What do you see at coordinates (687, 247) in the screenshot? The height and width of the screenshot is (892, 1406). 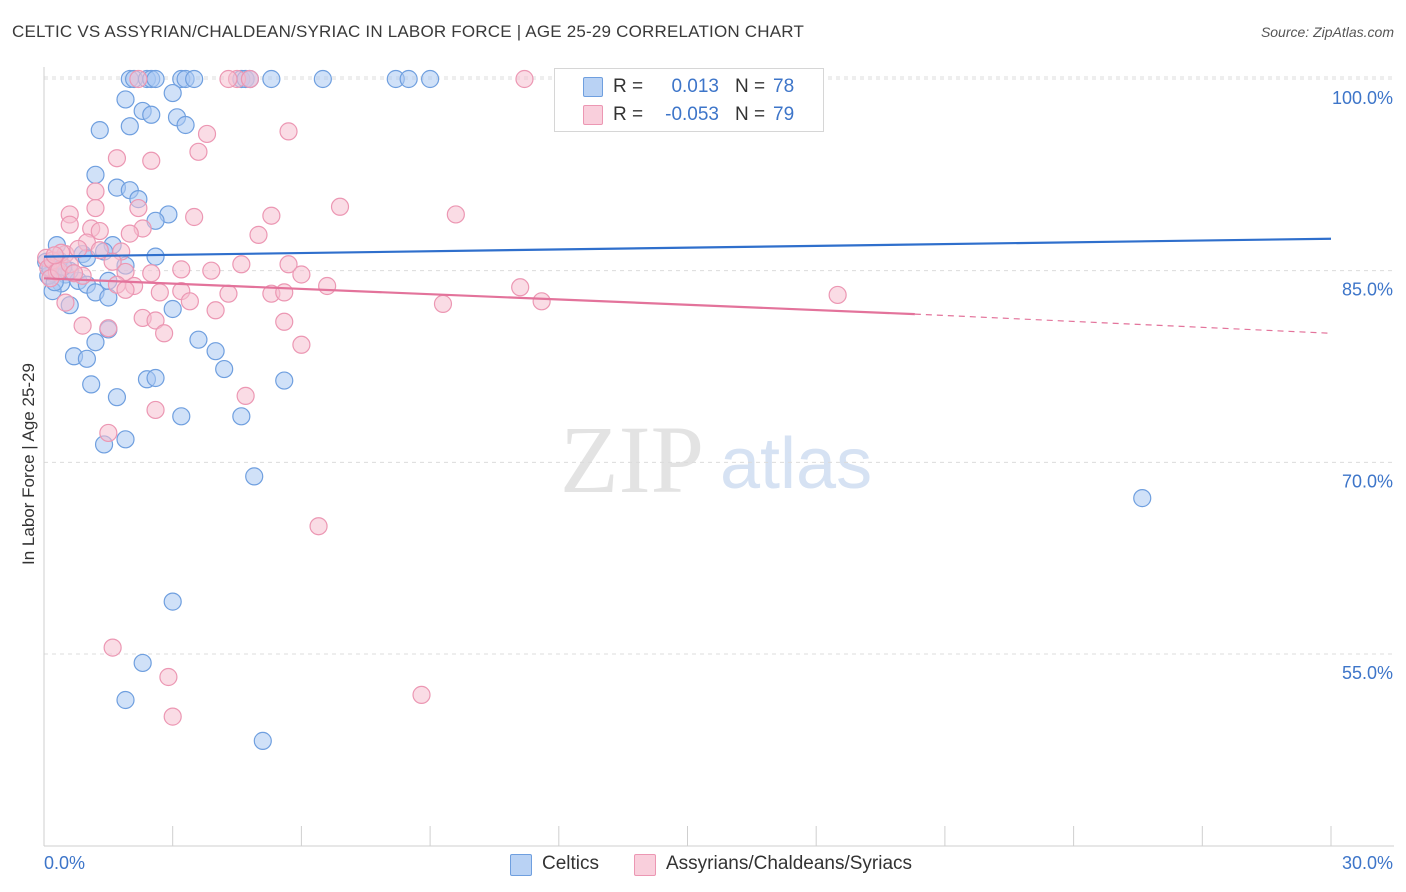 I see `celtics-trend-line` at bounding box center [687, 247].